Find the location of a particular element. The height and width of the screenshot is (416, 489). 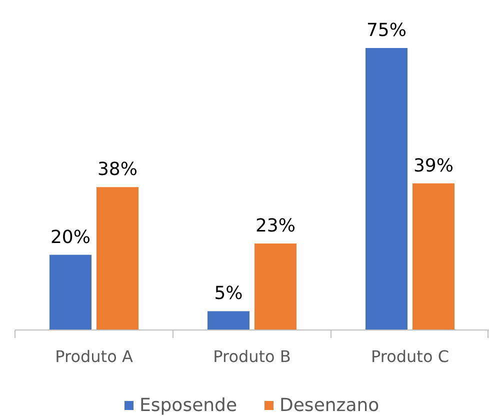

legend-label: Esposende is located at coordinates (189, 405).